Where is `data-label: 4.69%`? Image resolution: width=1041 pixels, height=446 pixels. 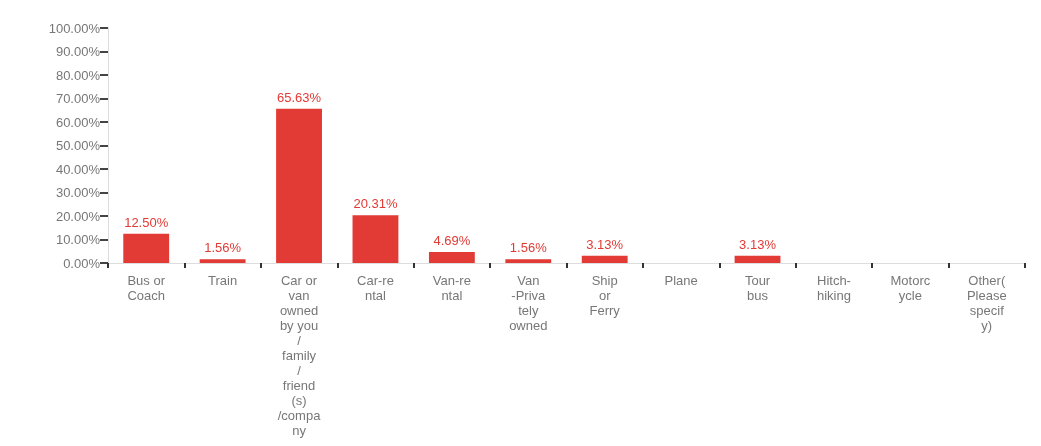
data-label: 4.69% is located at coordinates (452, 240).